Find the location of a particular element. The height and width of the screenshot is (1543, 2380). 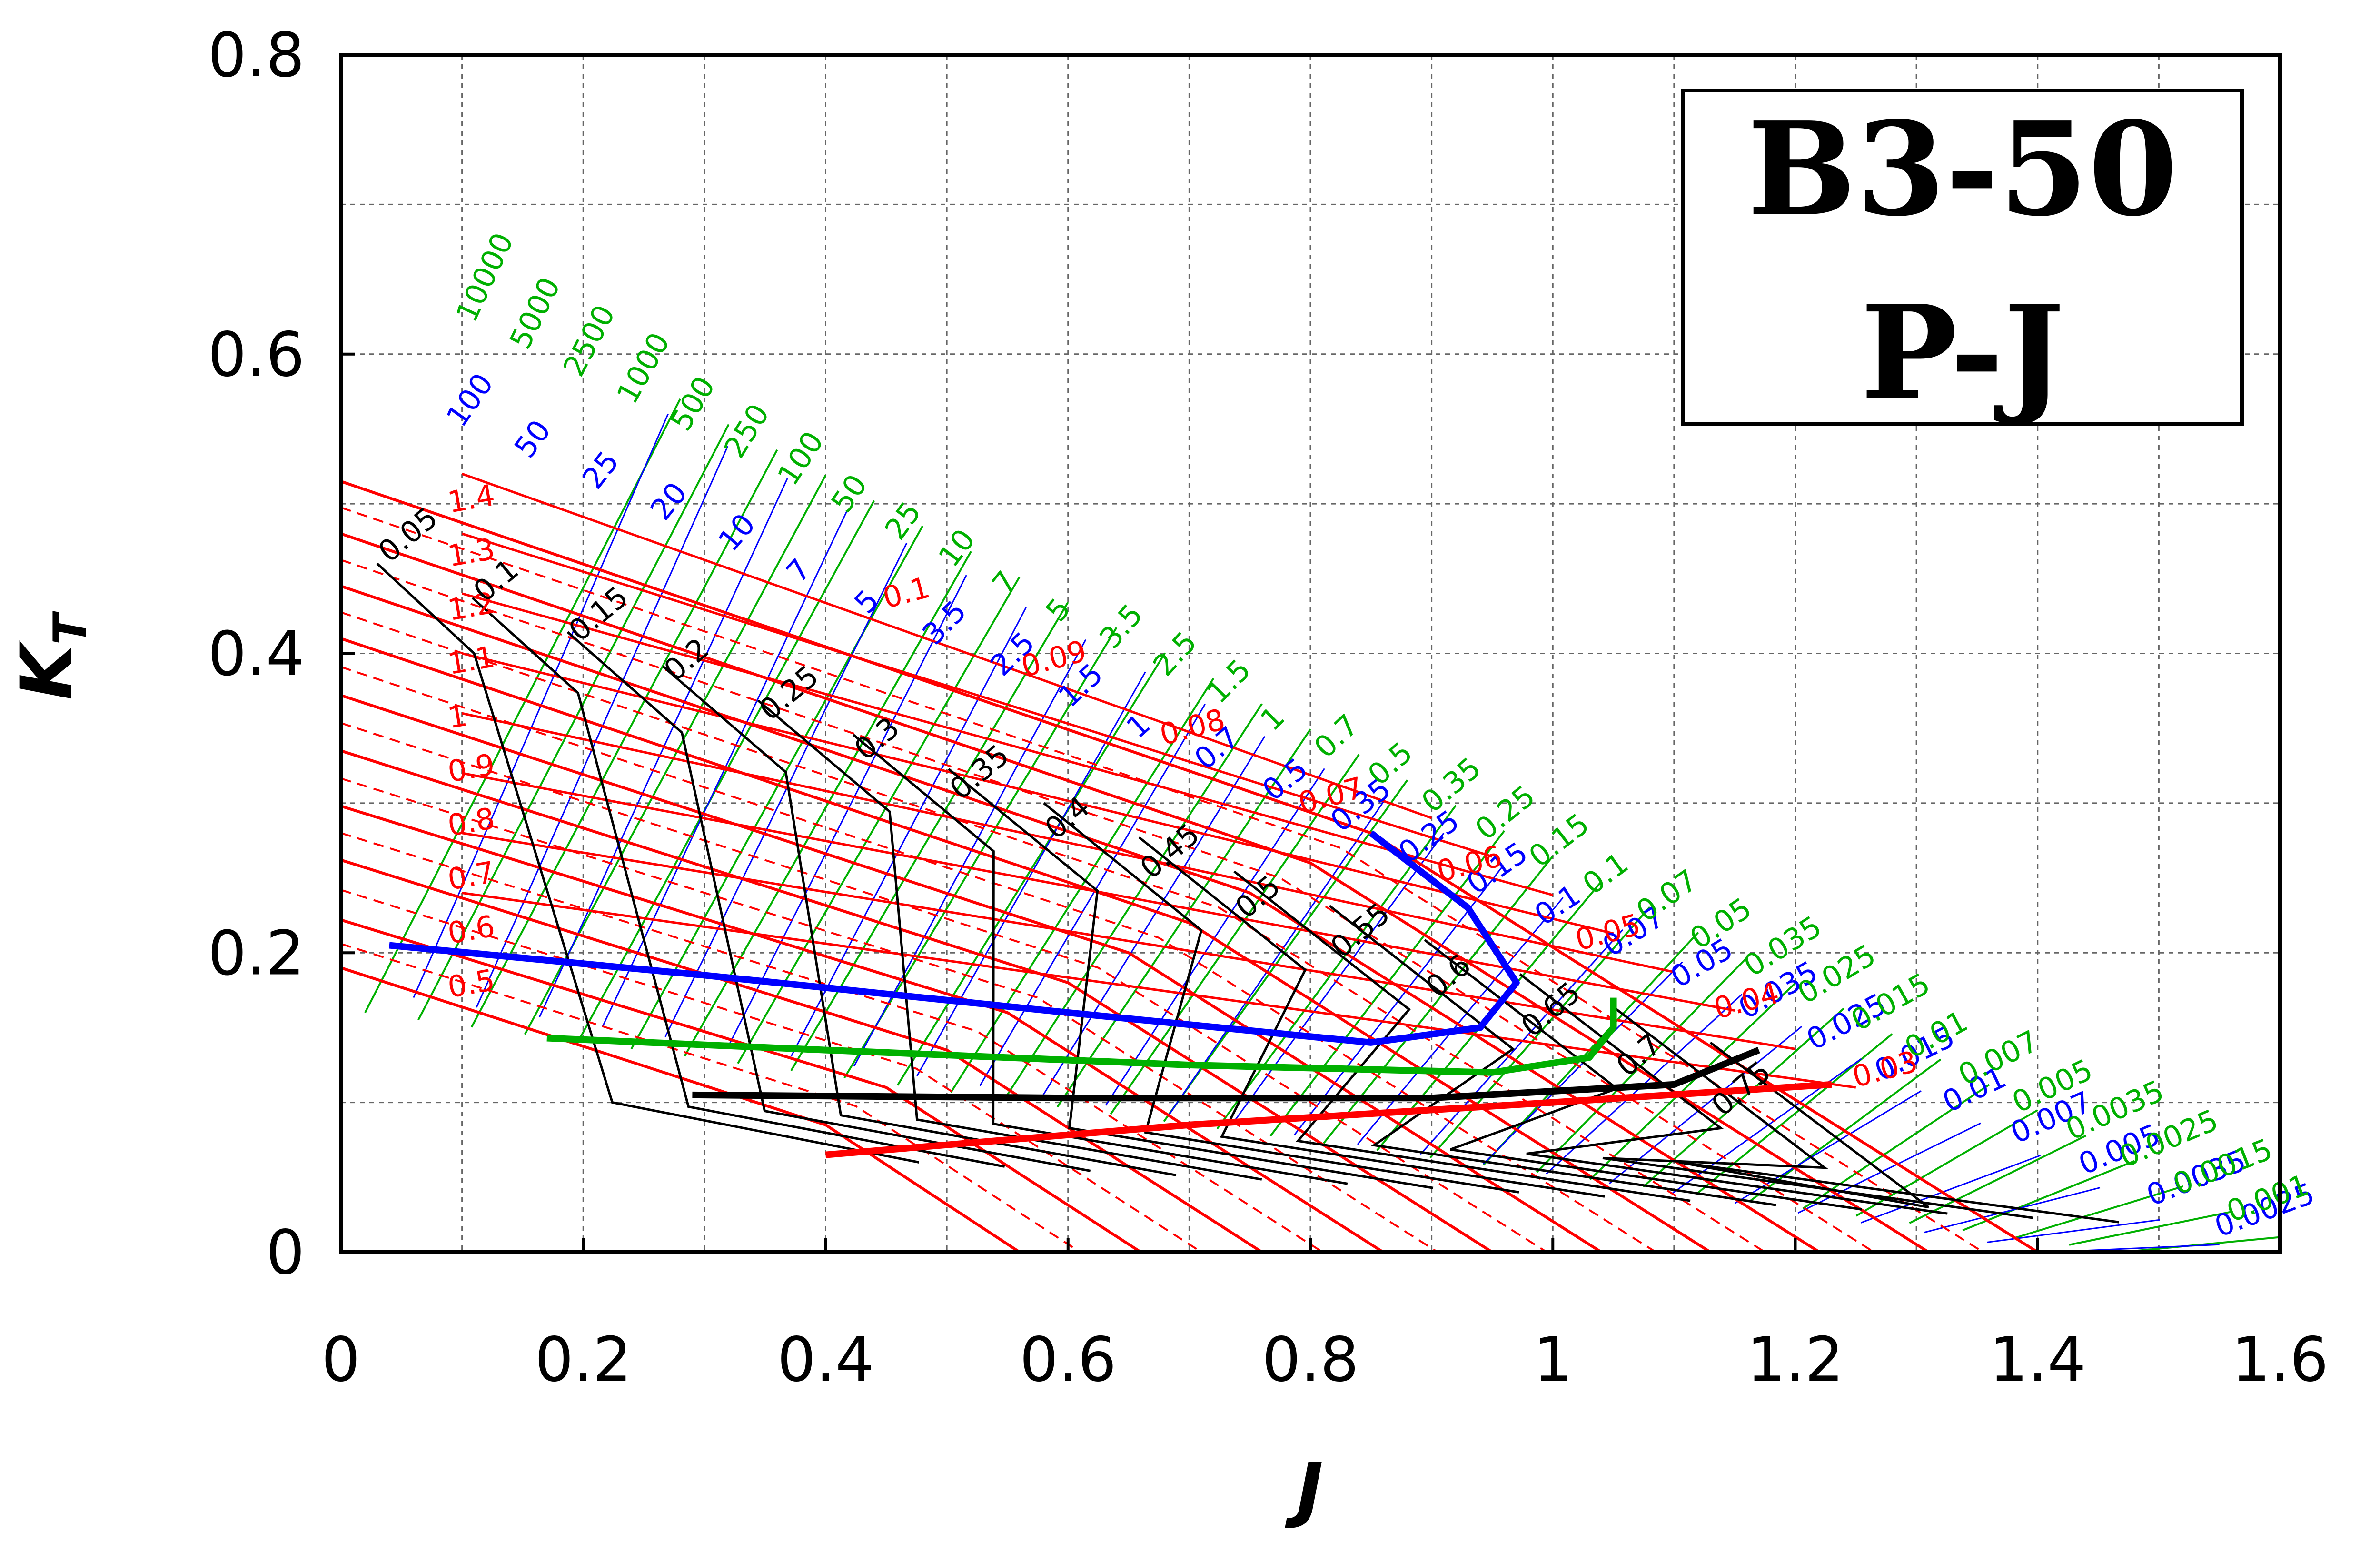

blue-label: 1 is located at coordinates (1138, 726).